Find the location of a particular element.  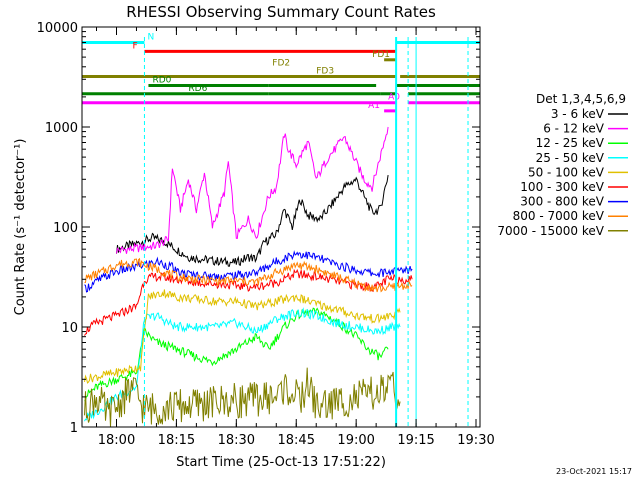

flag-label-rd6: RD6 is located at coordinates (197, 89).